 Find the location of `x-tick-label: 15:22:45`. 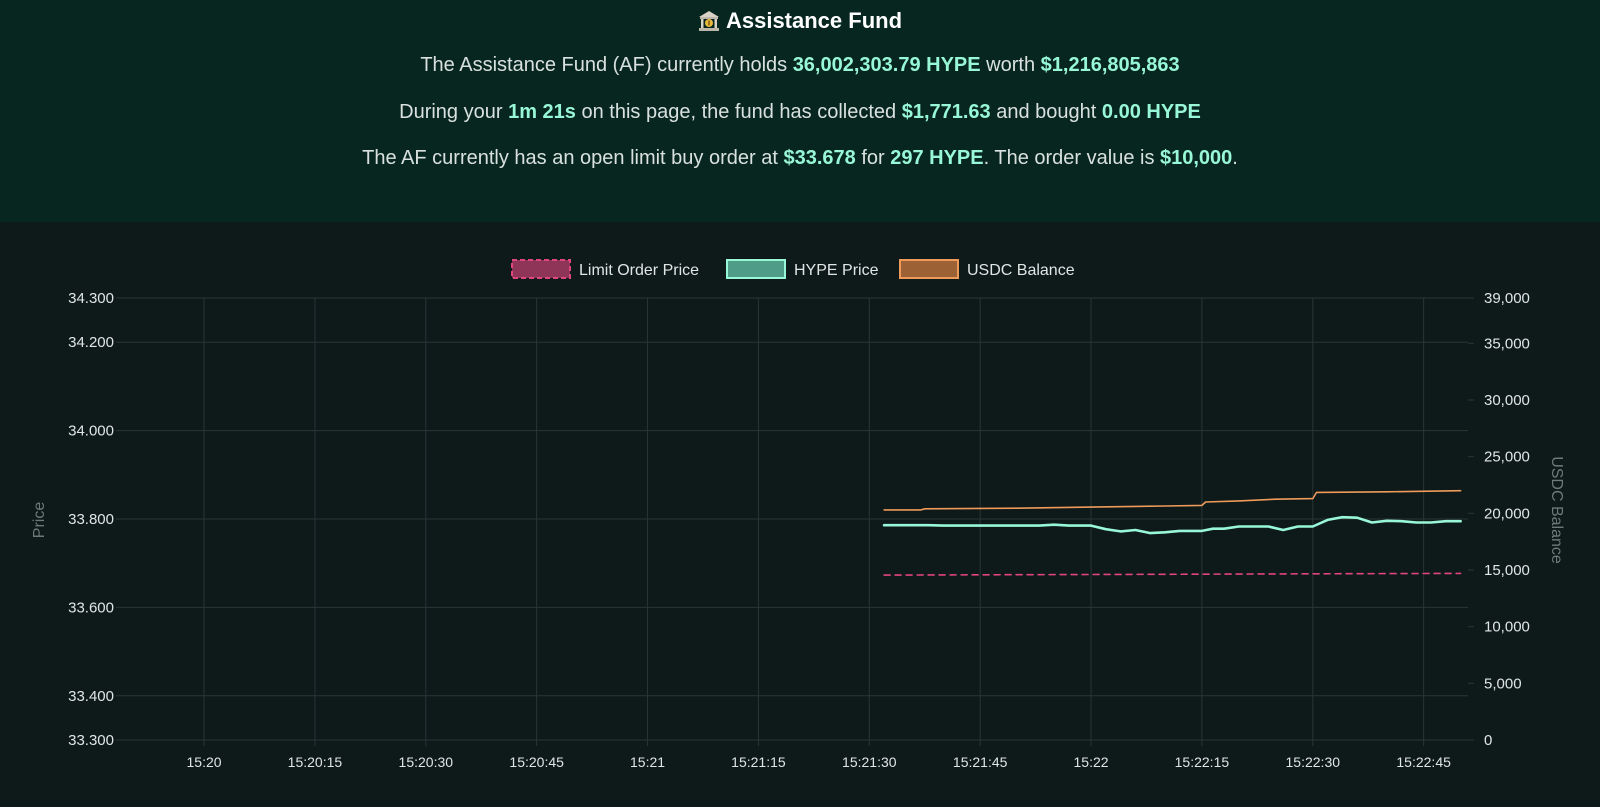

x-tick-label: 15:22:45 is located at coordinates (1423, 762).